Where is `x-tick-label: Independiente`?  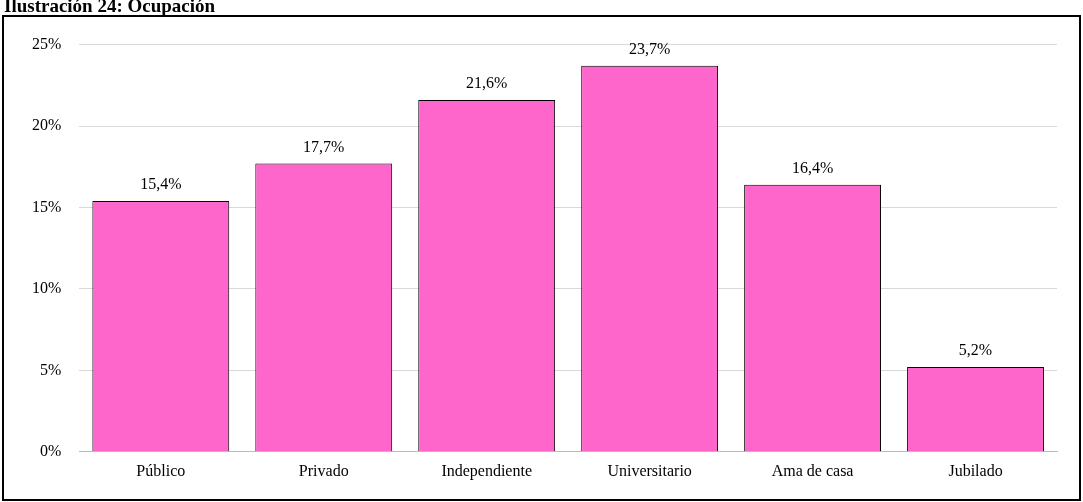
x-tick-label: Independiente is located at coordinates (486, 470).